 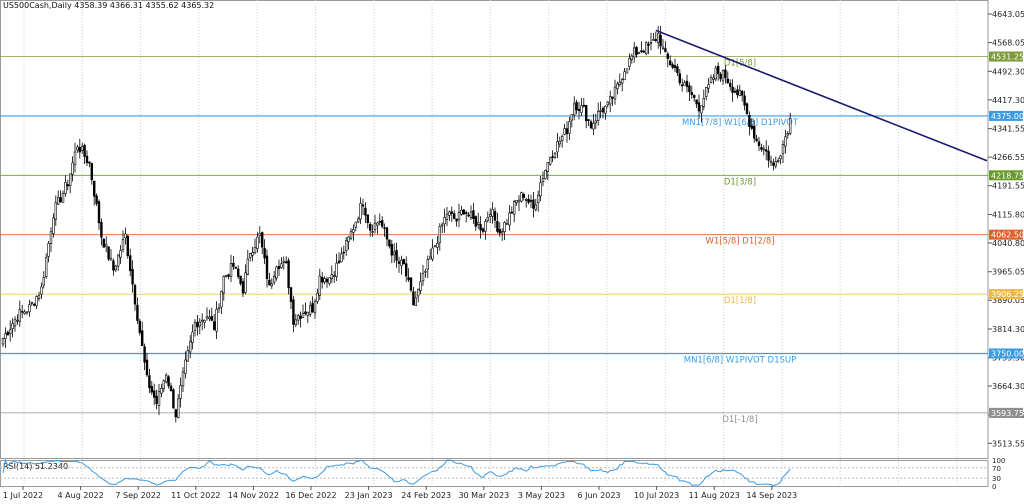 I want to click on price-tag-label: 3593.75, so click(x=1007, y=413).